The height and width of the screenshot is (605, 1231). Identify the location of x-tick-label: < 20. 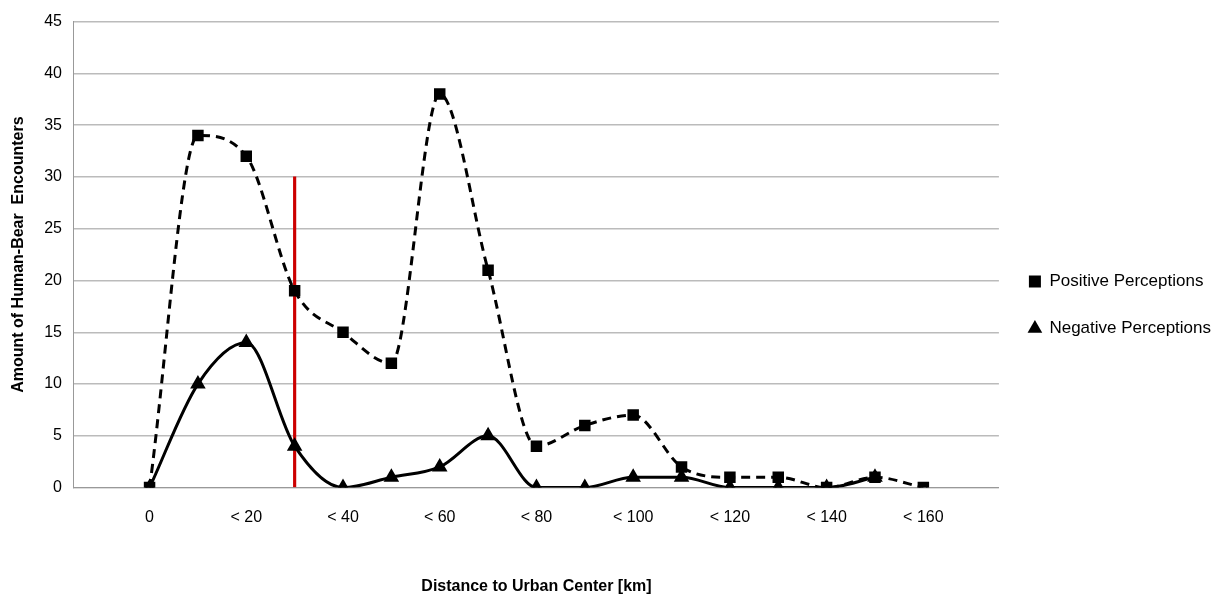
(246, 516).